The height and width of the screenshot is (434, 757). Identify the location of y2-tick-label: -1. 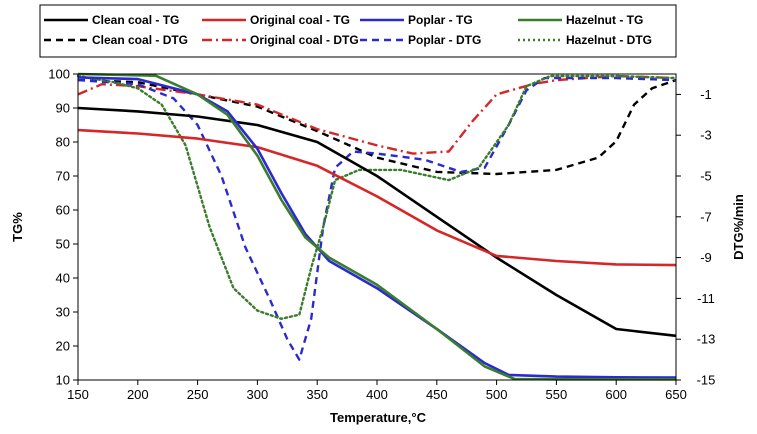
(706, 94).